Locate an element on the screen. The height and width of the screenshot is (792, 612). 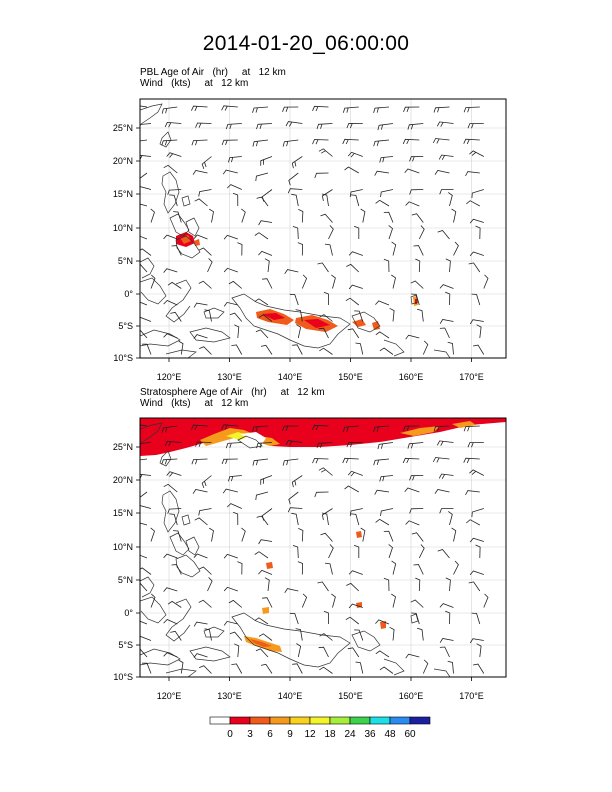
panel2-lat-label: 20°N is located at coordinates (123, 480).